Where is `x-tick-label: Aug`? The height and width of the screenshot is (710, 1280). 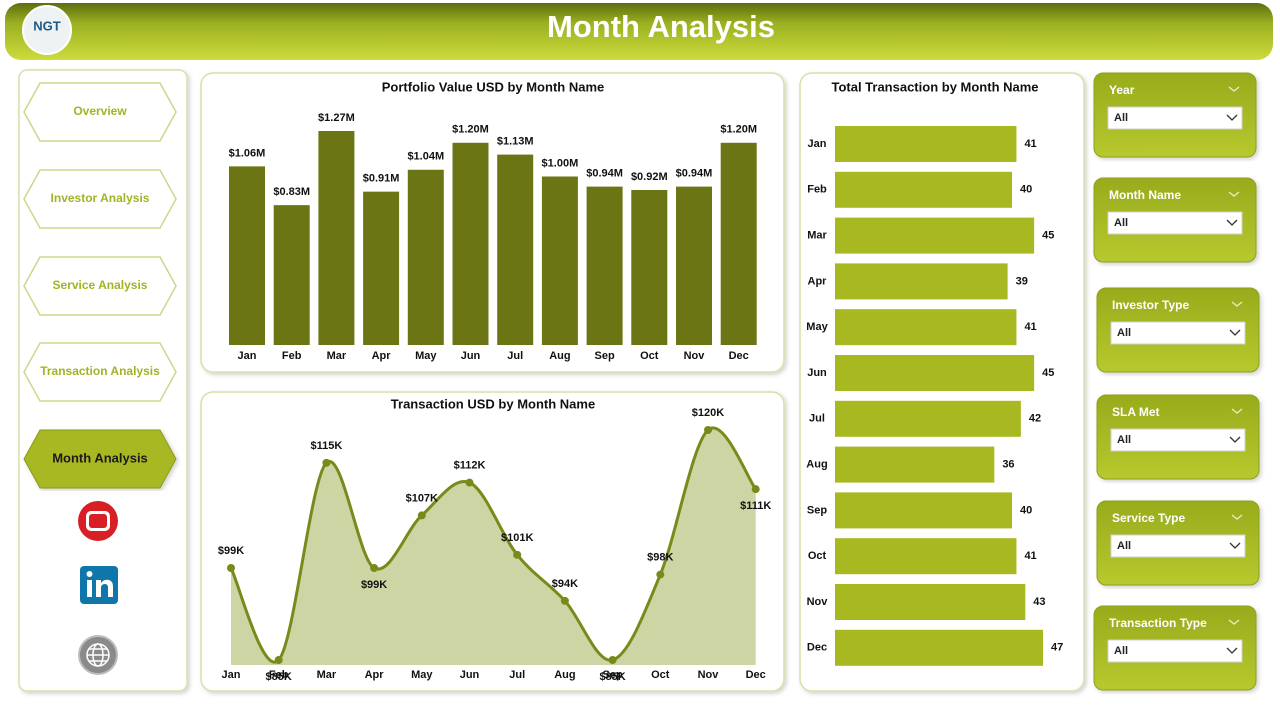
x-tick-label: Aug is located at coordinates (559, 356).